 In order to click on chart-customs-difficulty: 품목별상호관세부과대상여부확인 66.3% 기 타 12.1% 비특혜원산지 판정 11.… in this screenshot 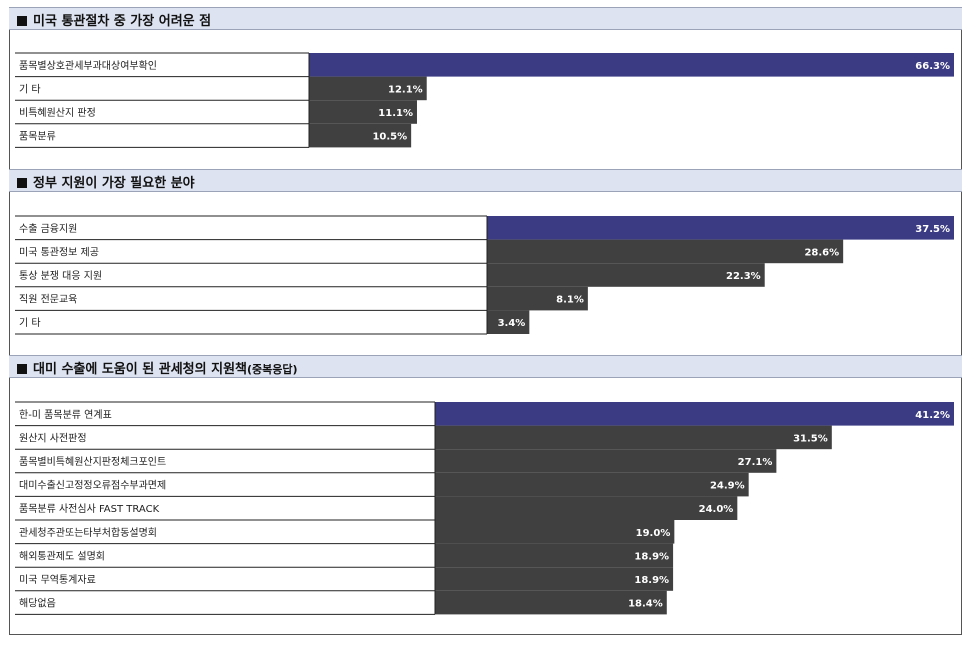, I will do `click(484, 100)`.